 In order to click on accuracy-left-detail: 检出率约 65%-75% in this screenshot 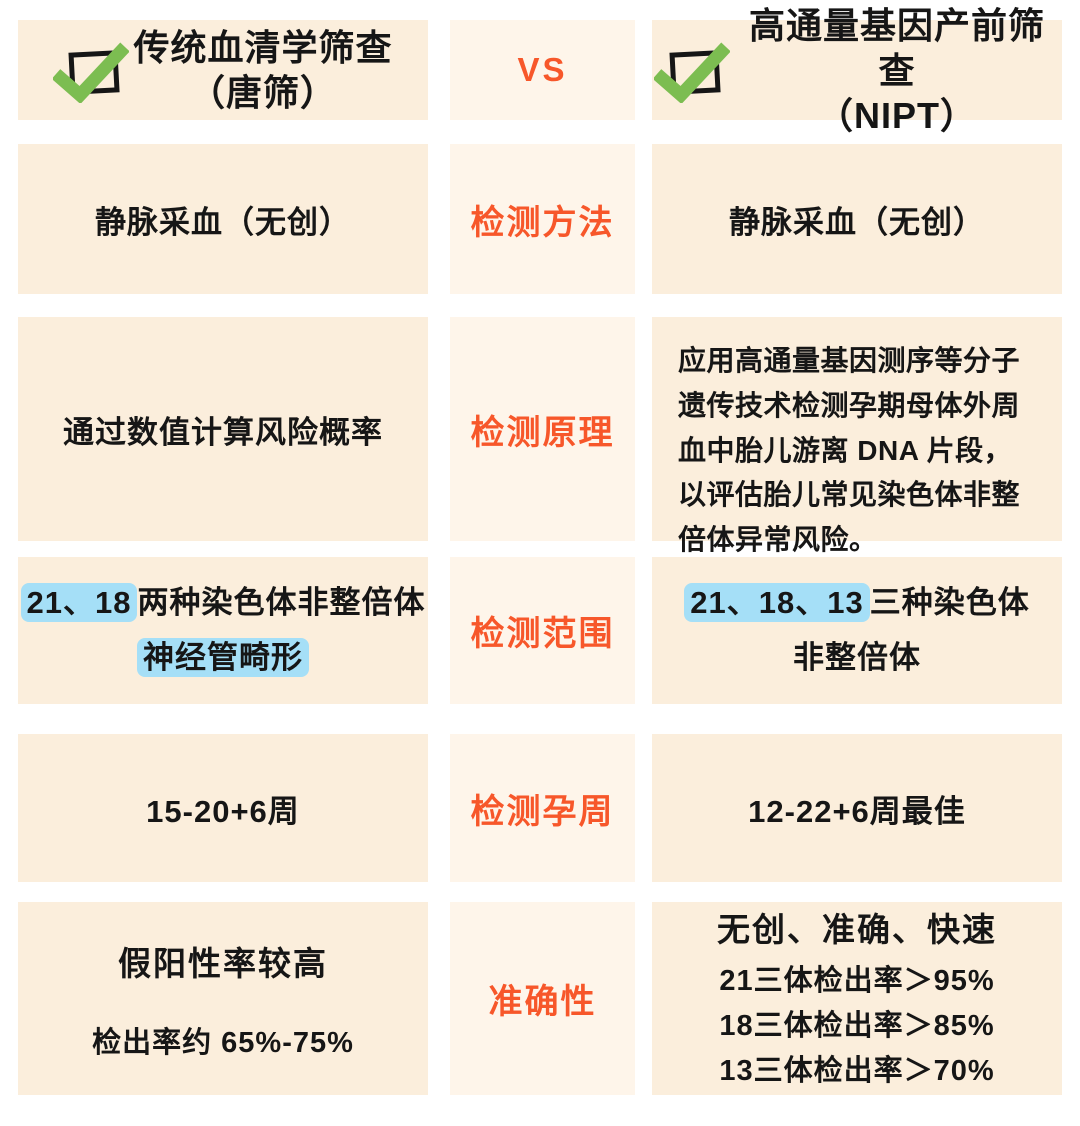, I will do `click(223, 1042)`.